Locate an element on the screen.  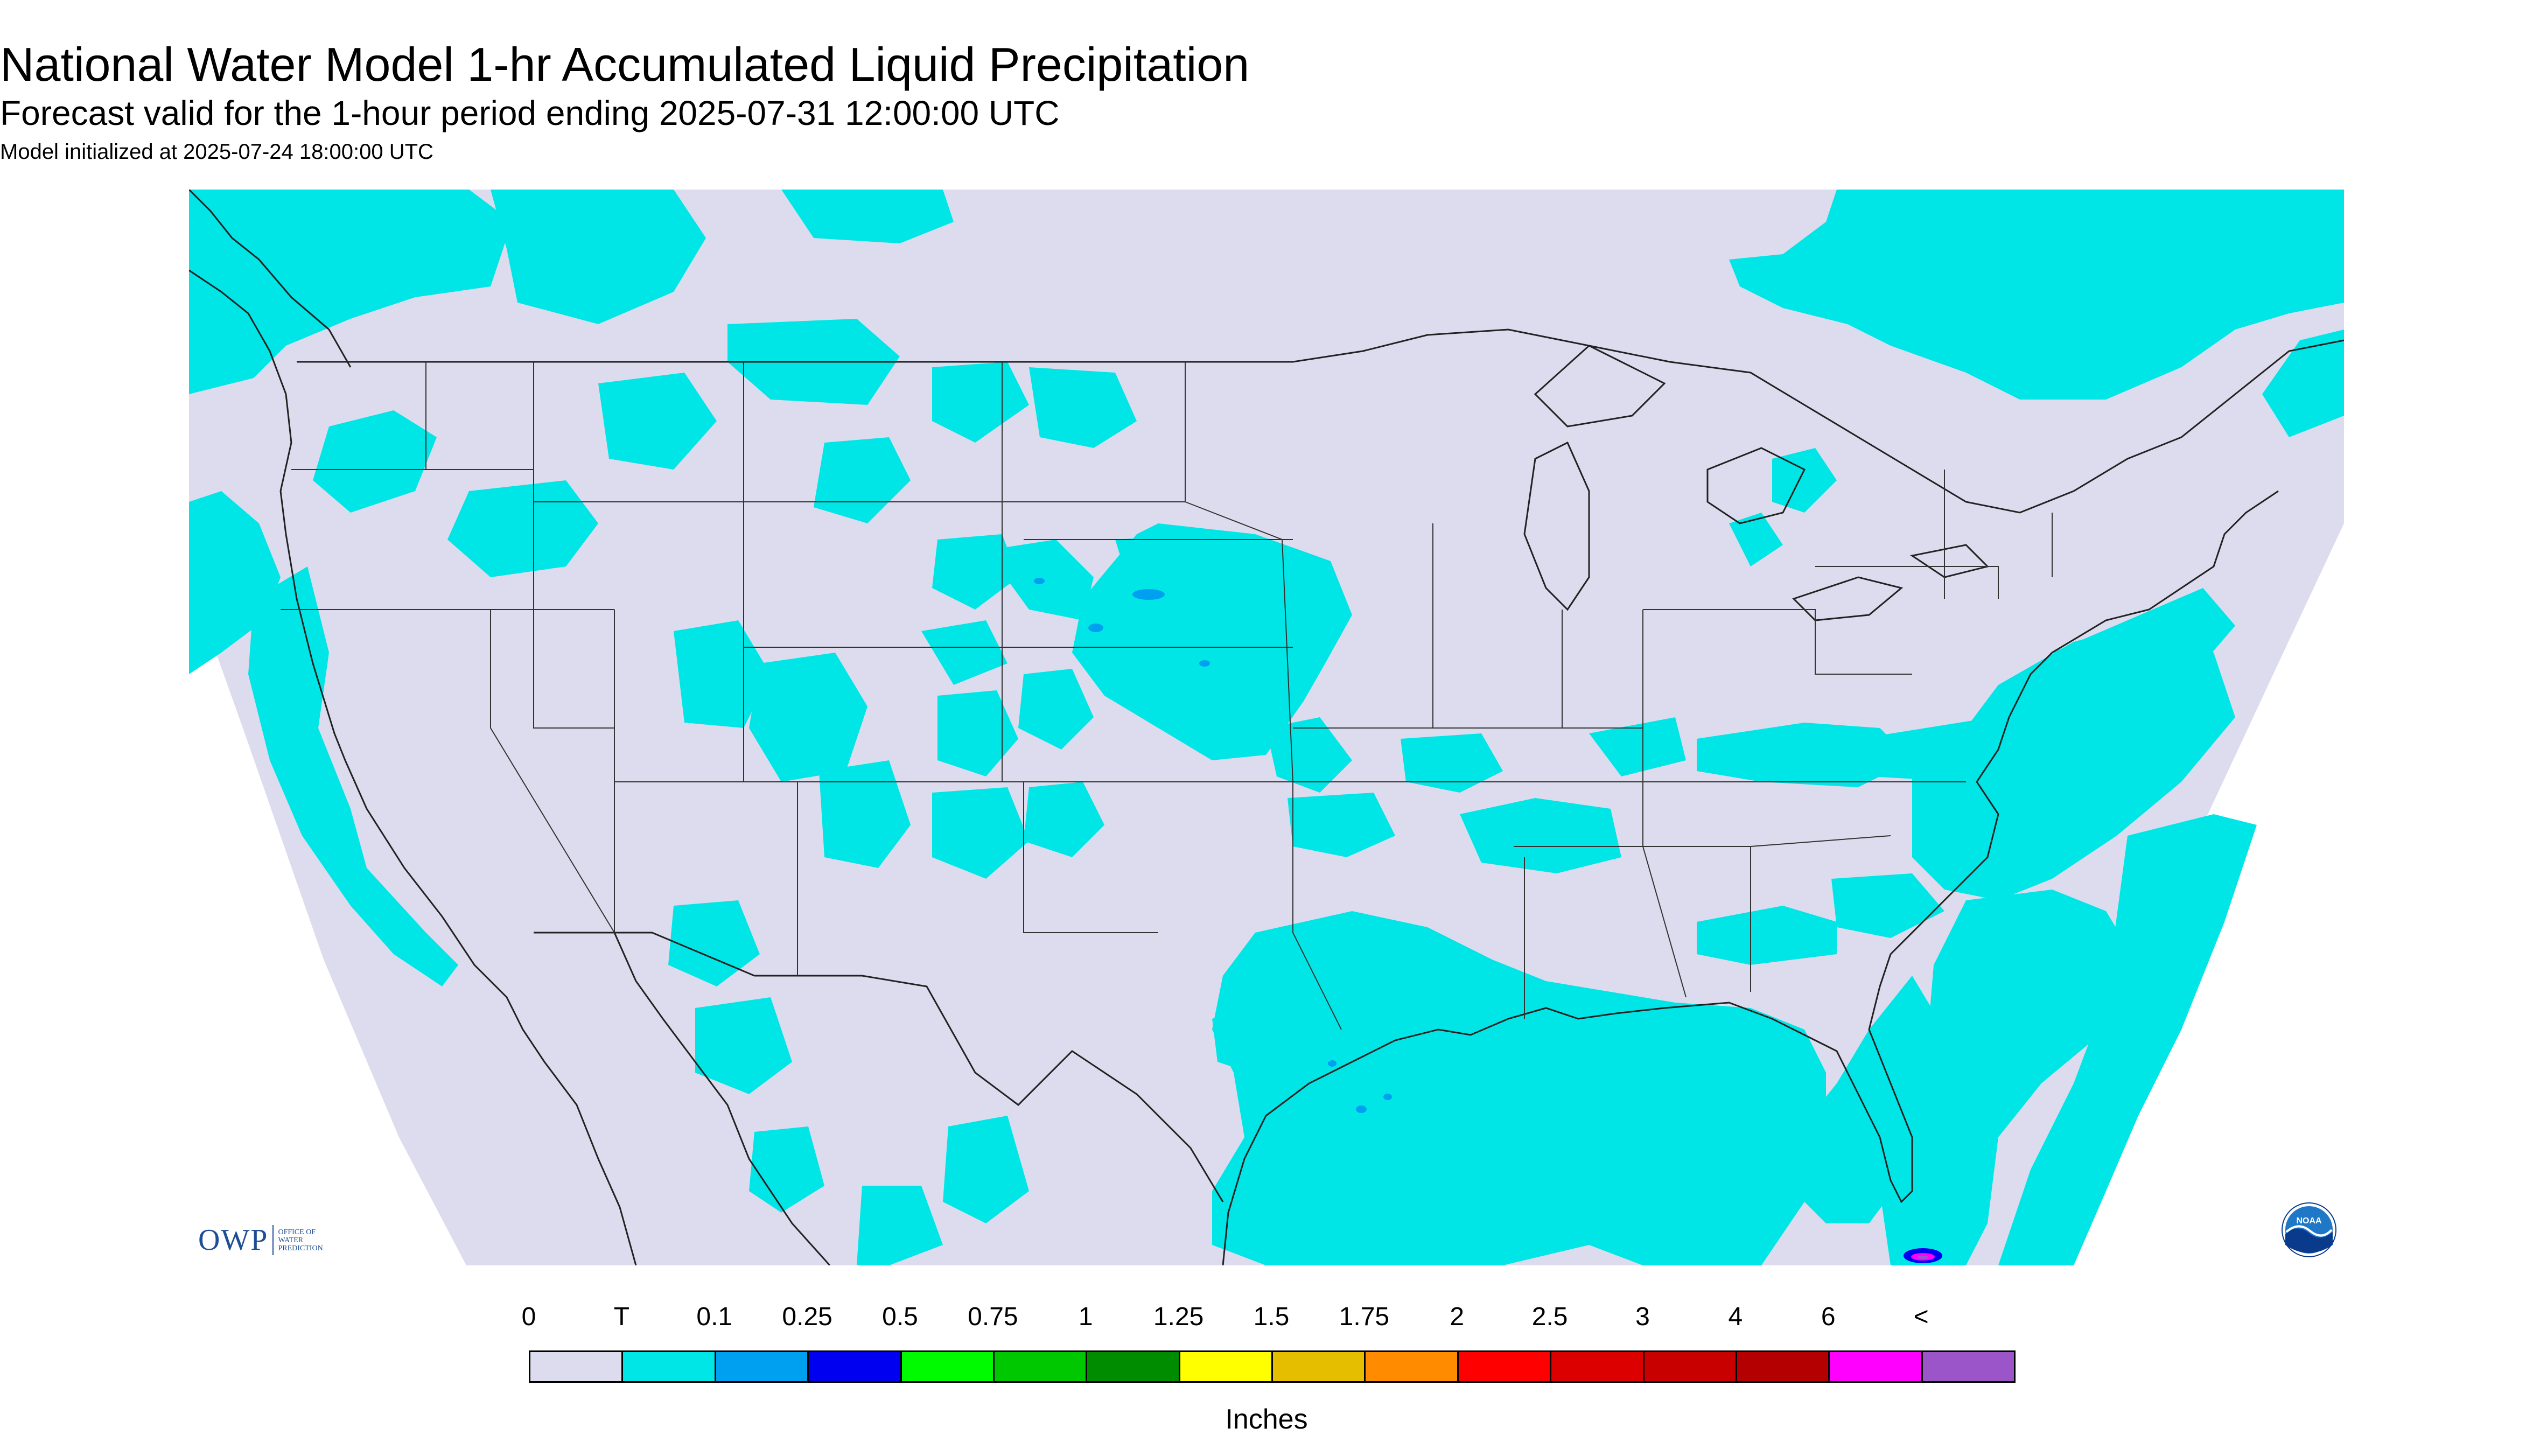
owp-logo: OWP OFFICE OF WATER PREDICTION is located at coordinates (260, 1240).